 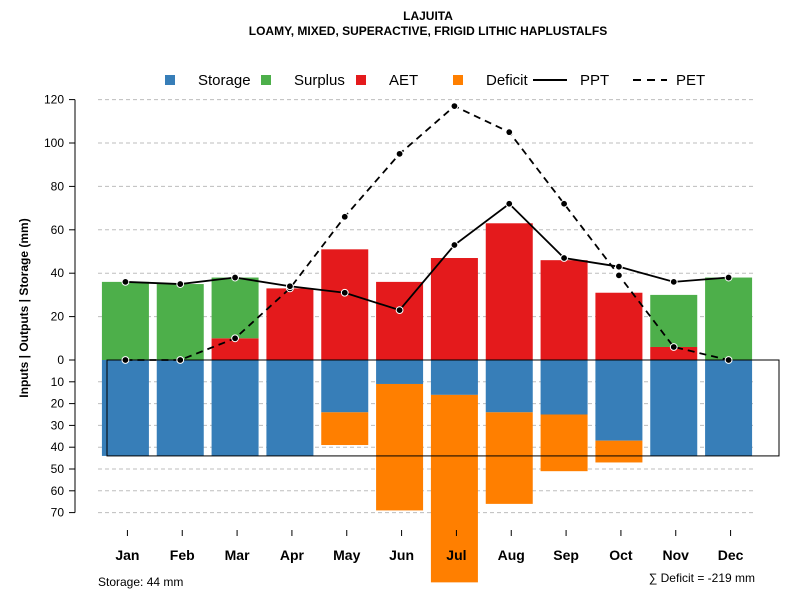 What do you see at coordinates (621, 555) in the screenshot?
I see `x-tick-label: Oct` at bounding box center [621, 555].